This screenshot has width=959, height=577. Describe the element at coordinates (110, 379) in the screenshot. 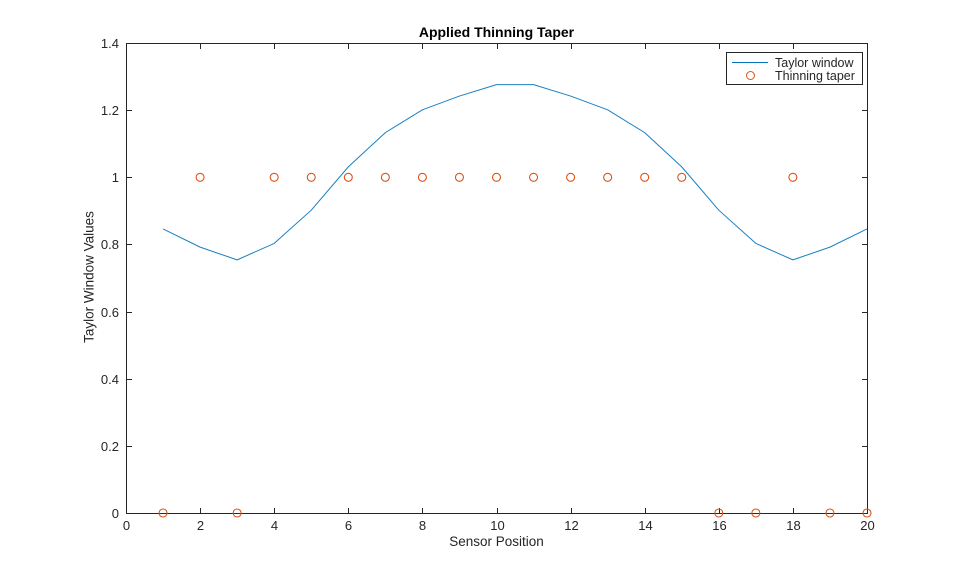

I see `y-tick-label: 0.4` at that location.